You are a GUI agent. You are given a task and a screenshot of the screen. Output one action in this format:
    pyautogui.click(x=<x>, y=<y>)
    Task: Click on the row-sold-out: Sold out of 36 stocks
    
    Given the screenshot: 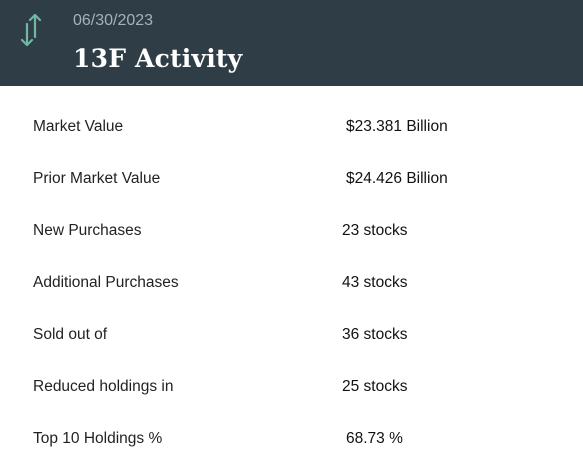 What is the action you would take?
    pyautogui.click(x=291, y=337)
    